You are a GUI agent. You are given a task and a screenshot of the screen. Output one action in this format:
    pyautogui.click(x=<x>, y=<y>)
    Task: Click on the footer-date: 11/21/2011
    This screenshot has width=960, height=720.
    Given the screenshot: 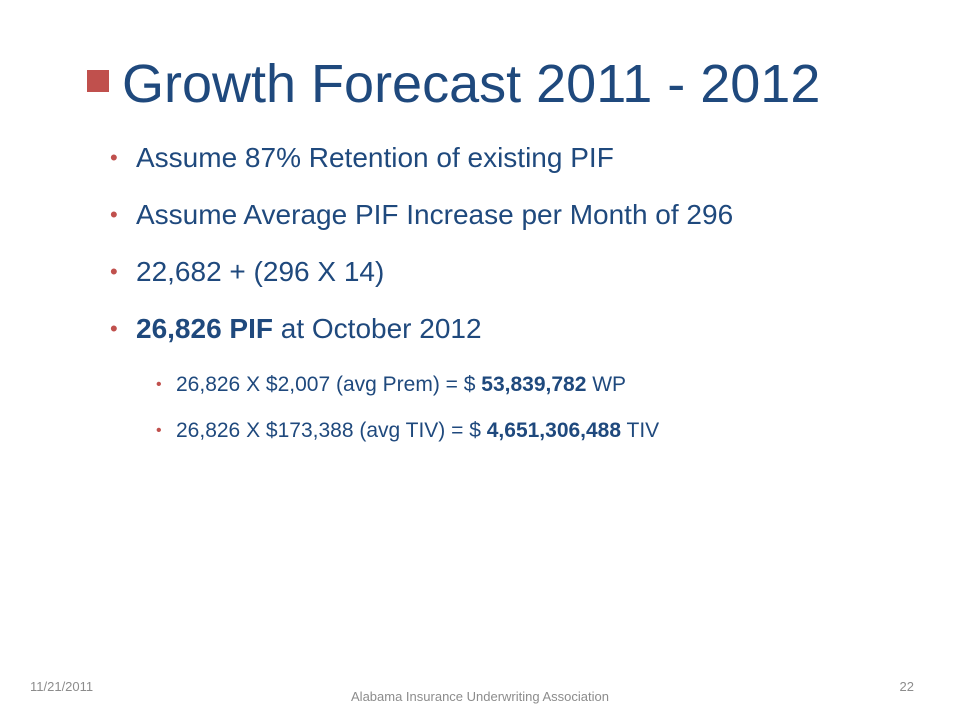 What is the action you would take?
    pyautogui.click(x=62, y=686)
    